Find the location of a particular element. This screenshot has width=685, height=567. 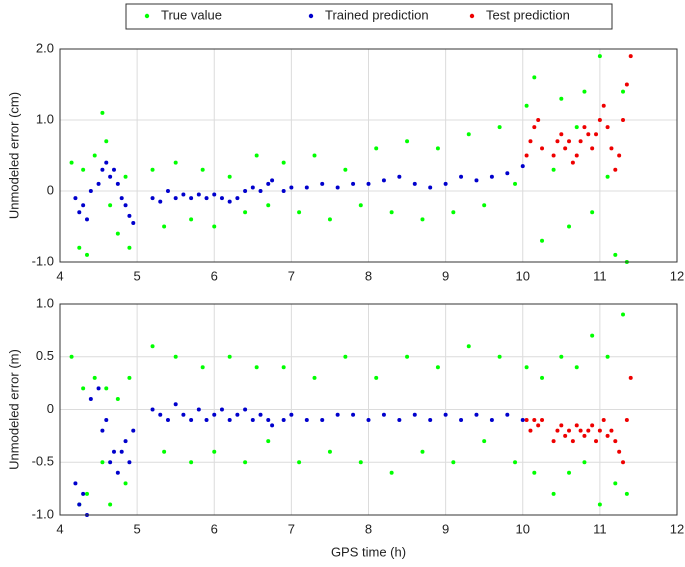

y-tick-label: 0.5 is located at coordinates (45, 355).